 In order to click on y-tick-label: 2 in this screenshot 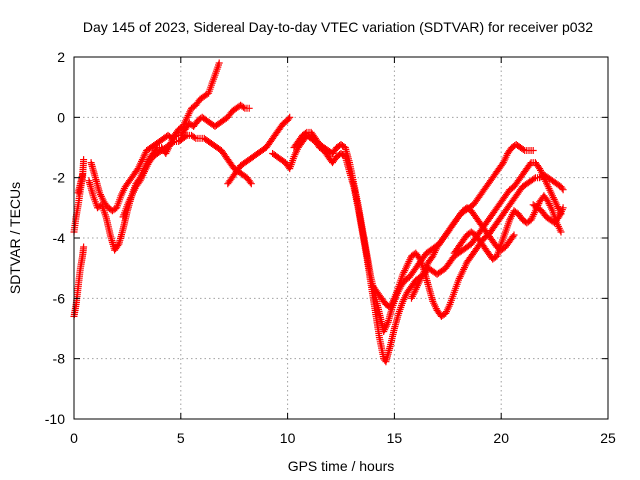, I will do `click(61, 57)`.